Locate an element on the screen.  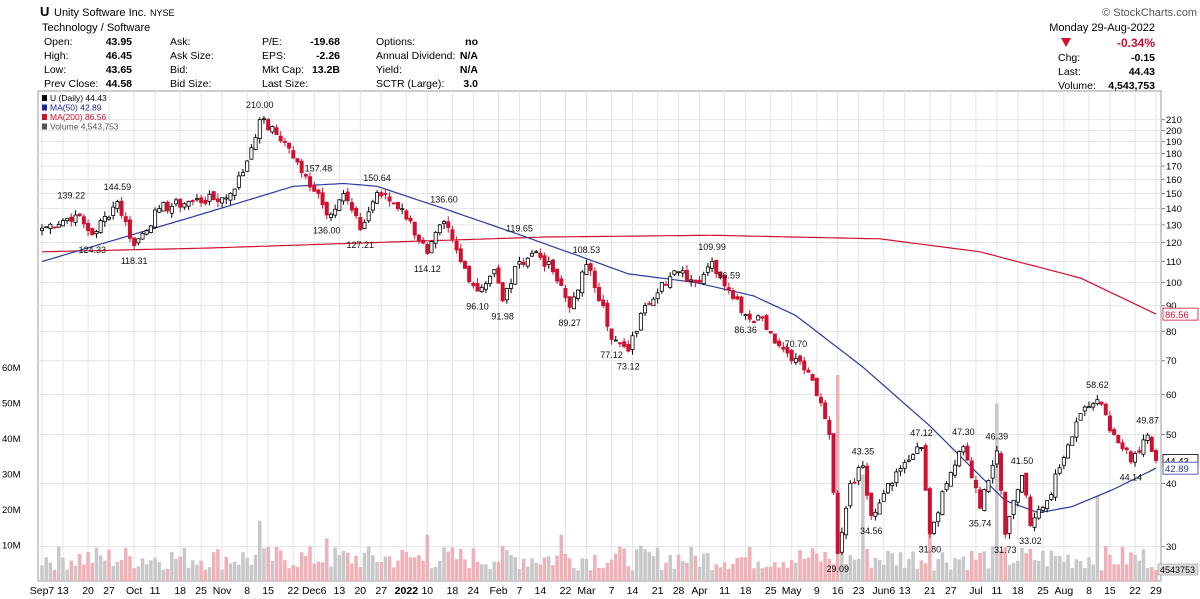
quote-value: 44.43 is located at coordinates (1142, 72).